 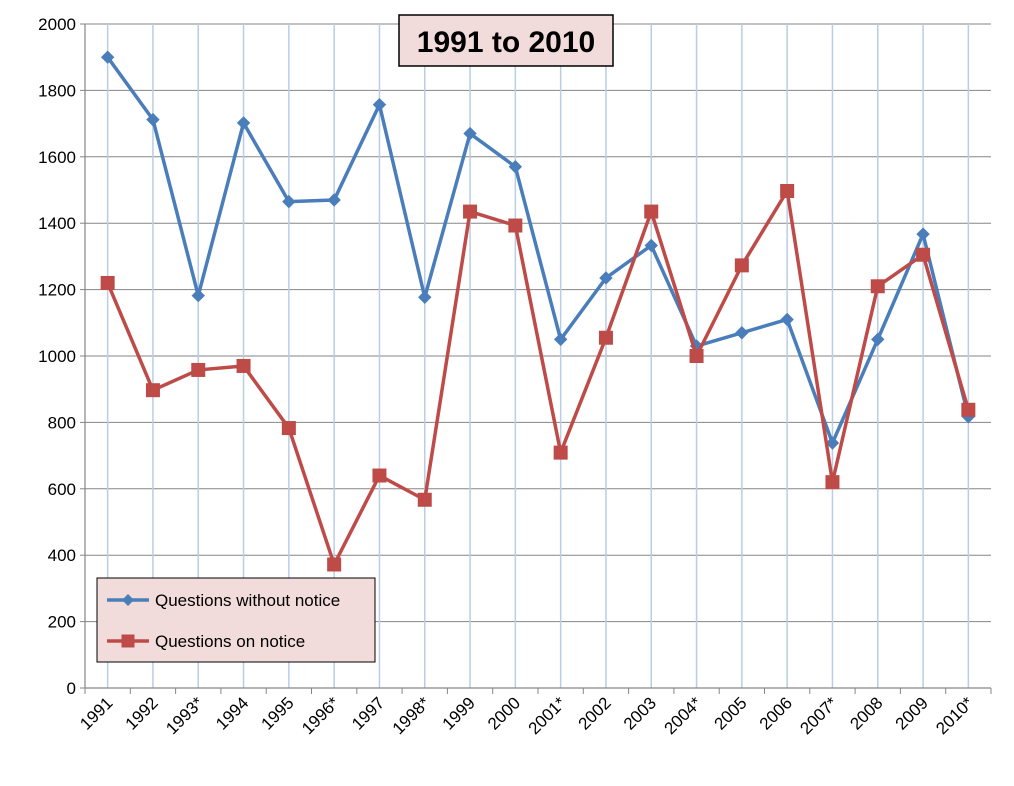 I want to click on legend-box, so click(x=236, y=620).